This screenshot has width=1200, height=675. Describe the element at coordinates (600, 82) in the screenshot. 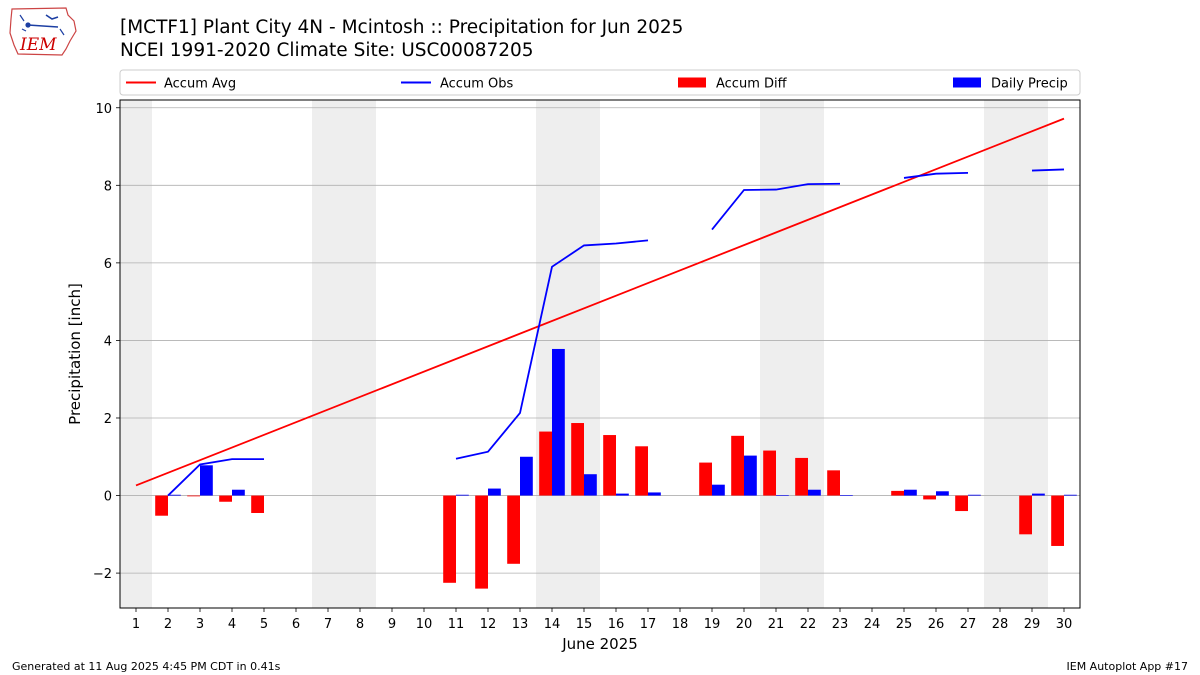

I see `legend-box` at that location.